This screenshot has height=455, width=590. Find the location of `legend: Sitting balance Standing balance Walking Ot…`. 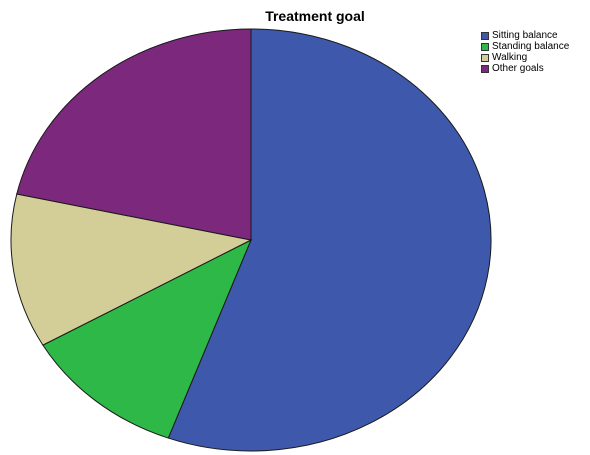

legend: Sitting balance Standing balance Walking Ot… is located at coordinates (535, 52).